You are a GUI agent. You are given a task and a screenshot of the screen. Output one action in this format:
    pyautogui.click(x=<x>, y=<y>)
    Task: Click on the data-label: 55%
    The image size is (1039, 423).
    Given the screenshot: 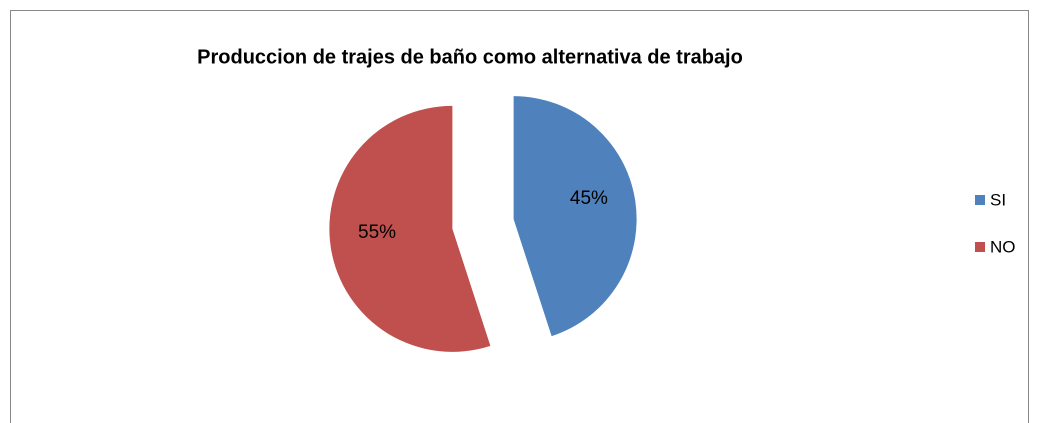 What is the action you would take?
    pyautogui.click(x=377, y=232)
    